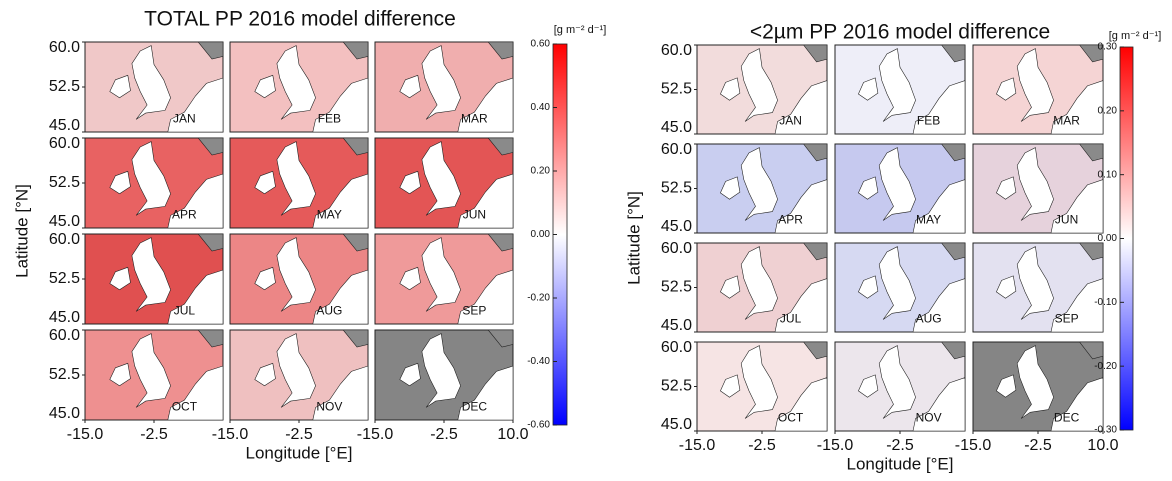  I want to click on month-label: OCT, so click(791, 418).